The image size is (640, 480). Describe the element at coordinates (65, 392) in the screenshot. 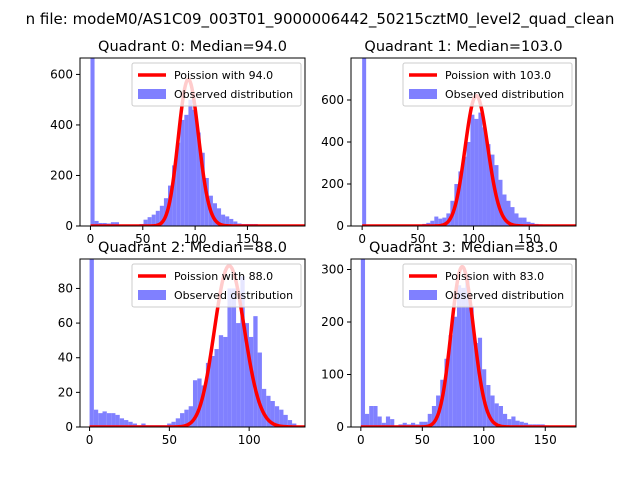

I see `y-tick-label: 20` at that location.